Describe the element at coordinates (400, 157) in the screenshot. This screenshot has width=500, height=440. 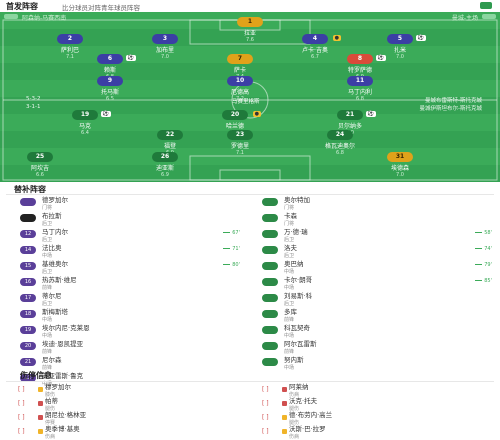
I see `player-number: 31` at that location.